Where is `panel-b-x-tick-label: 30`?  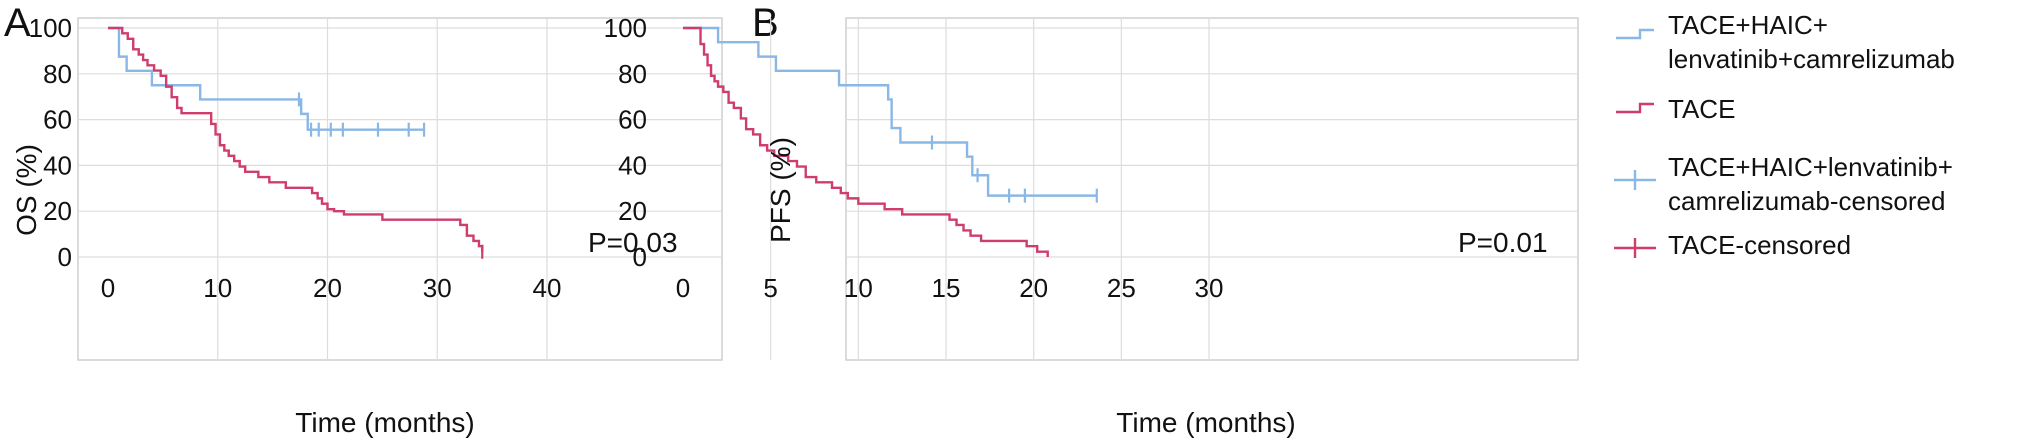
panel-b-x-tick-label: 30 is located at coordinates (1209, 288).